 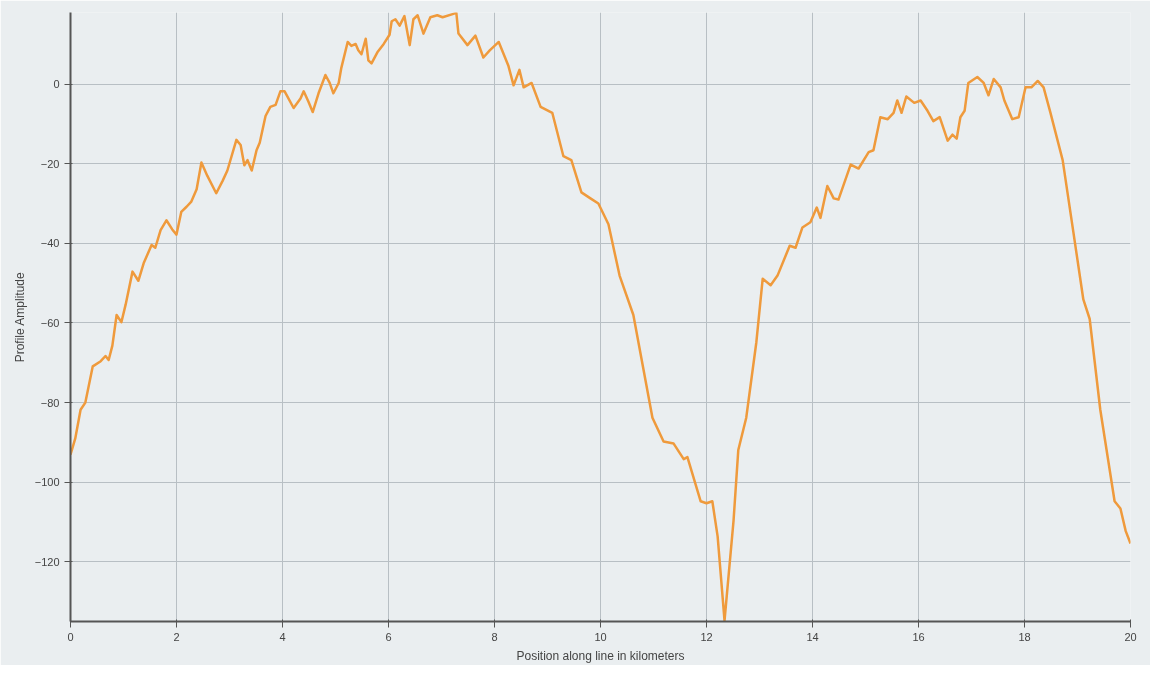 What do you see at coordinates (50, 402) in the screenshot?
I see `y-tick-label: −80` at bounding box center [50, 402].